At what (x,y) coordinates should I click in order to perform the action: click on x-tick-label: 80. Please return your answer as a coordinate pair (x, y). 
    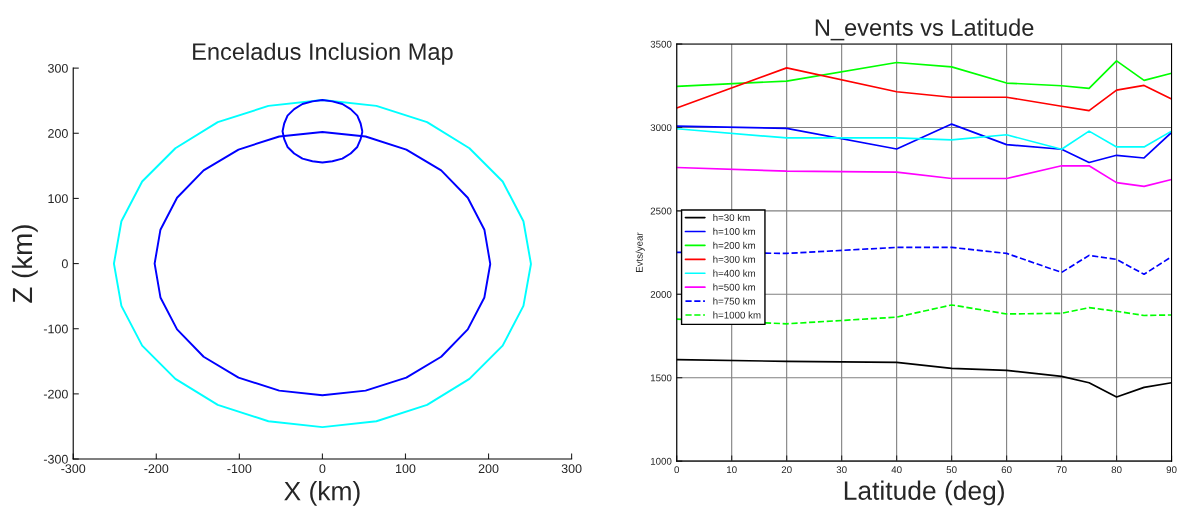
    Looking at the image, I should click on (1116, 470).